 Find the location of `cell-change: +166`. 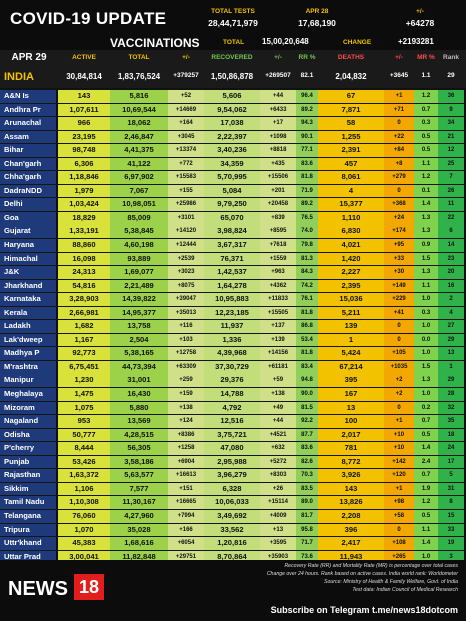

cell-change: +166 is located at coordinates (186, 530).